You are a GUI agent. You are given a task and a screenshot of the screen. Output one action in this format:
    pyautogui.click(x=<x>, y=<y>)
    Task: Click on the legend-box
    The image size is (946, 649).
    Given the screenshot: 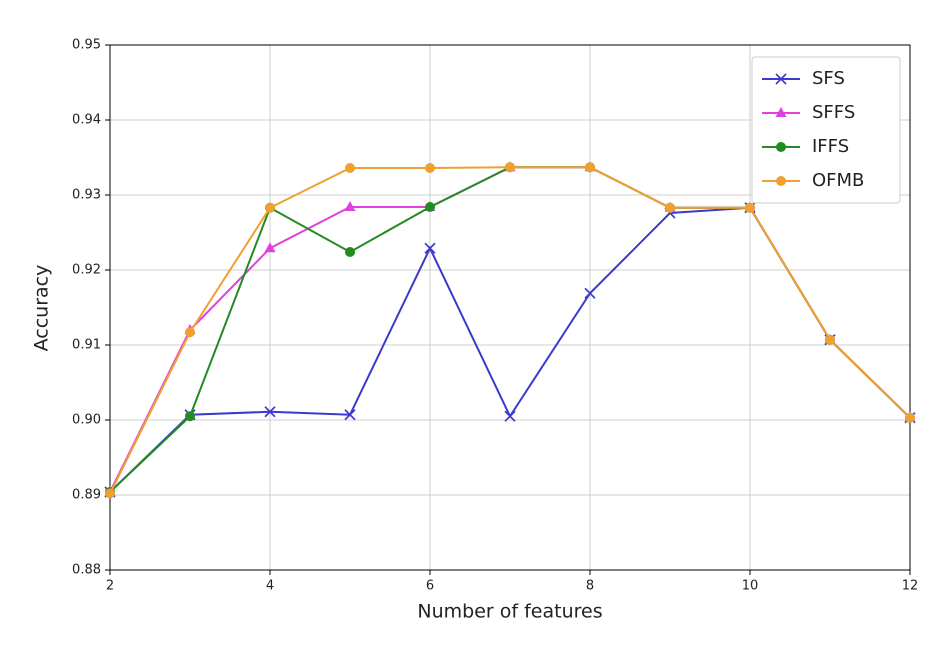 What is the action you would take?
    pyautogui.click(x=826, y=130)
    